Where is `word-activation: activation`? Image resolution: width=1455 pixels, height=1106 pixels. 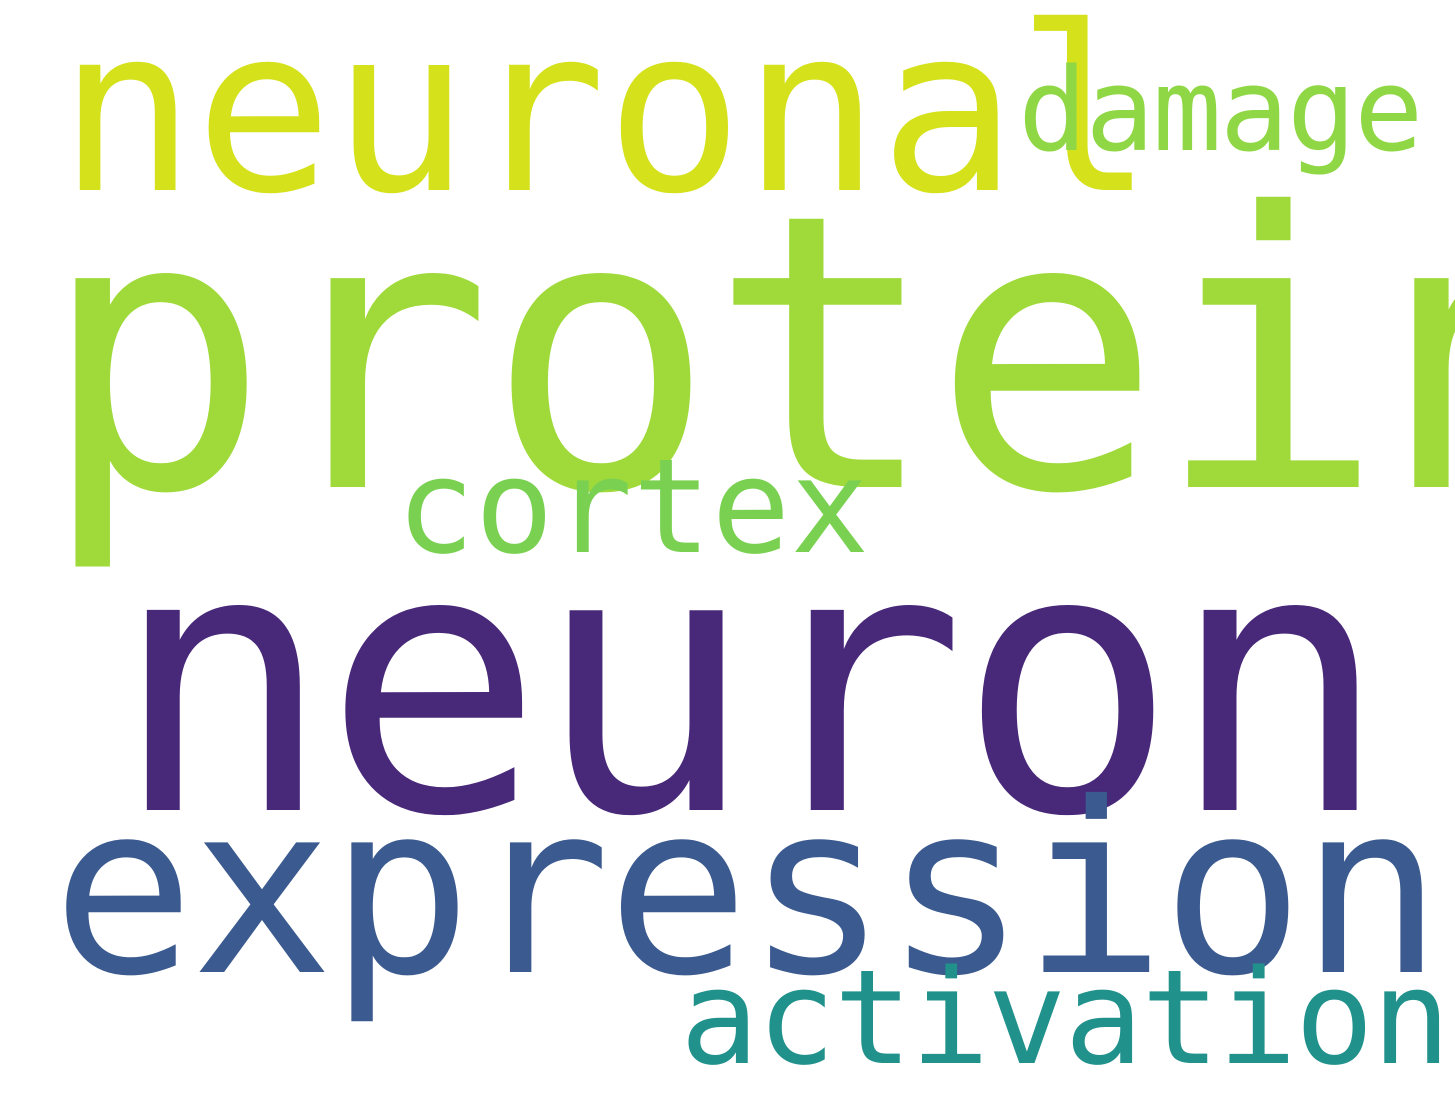
word-activation: activation is located at coordinates (1065, 1017).